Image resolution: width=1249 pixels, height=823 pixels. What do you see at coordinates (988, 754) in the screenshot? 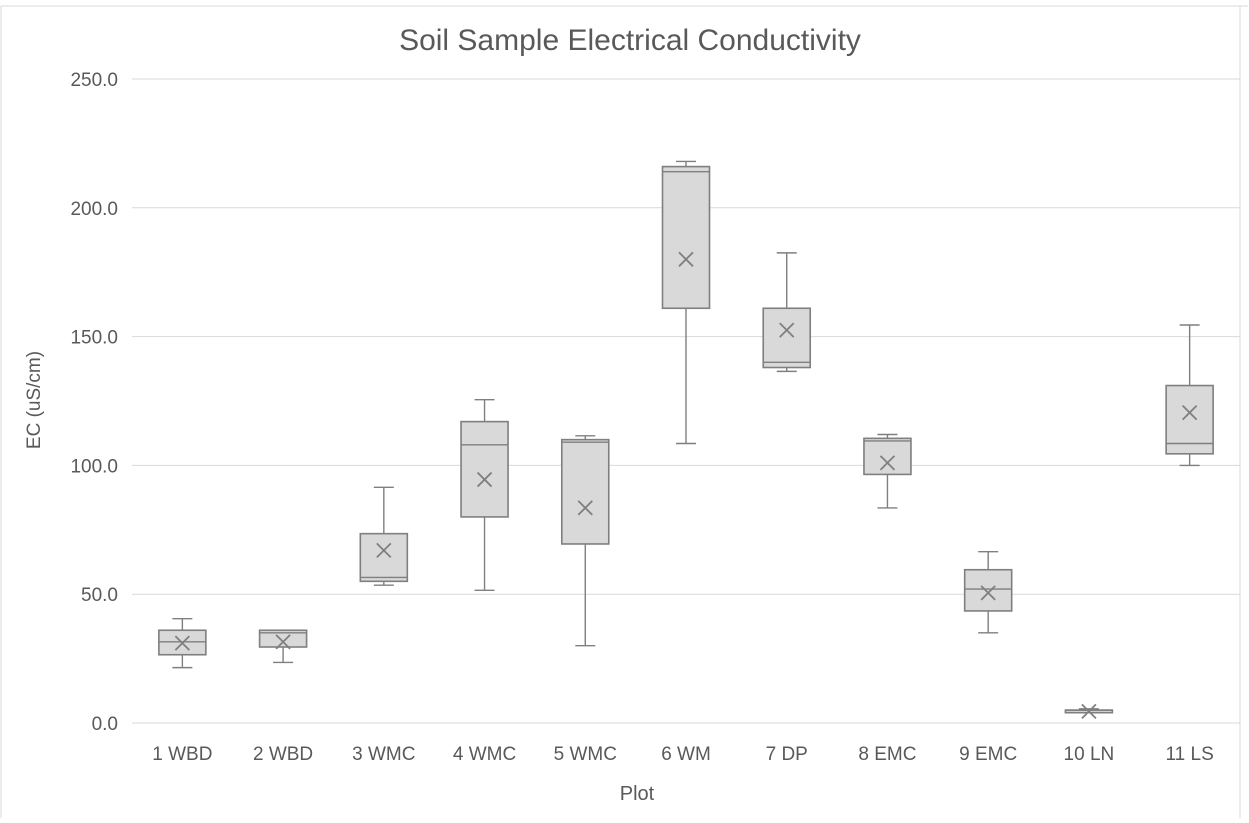
I see `x-tick-label: 9 EMC` at bounding box center [988, 754].